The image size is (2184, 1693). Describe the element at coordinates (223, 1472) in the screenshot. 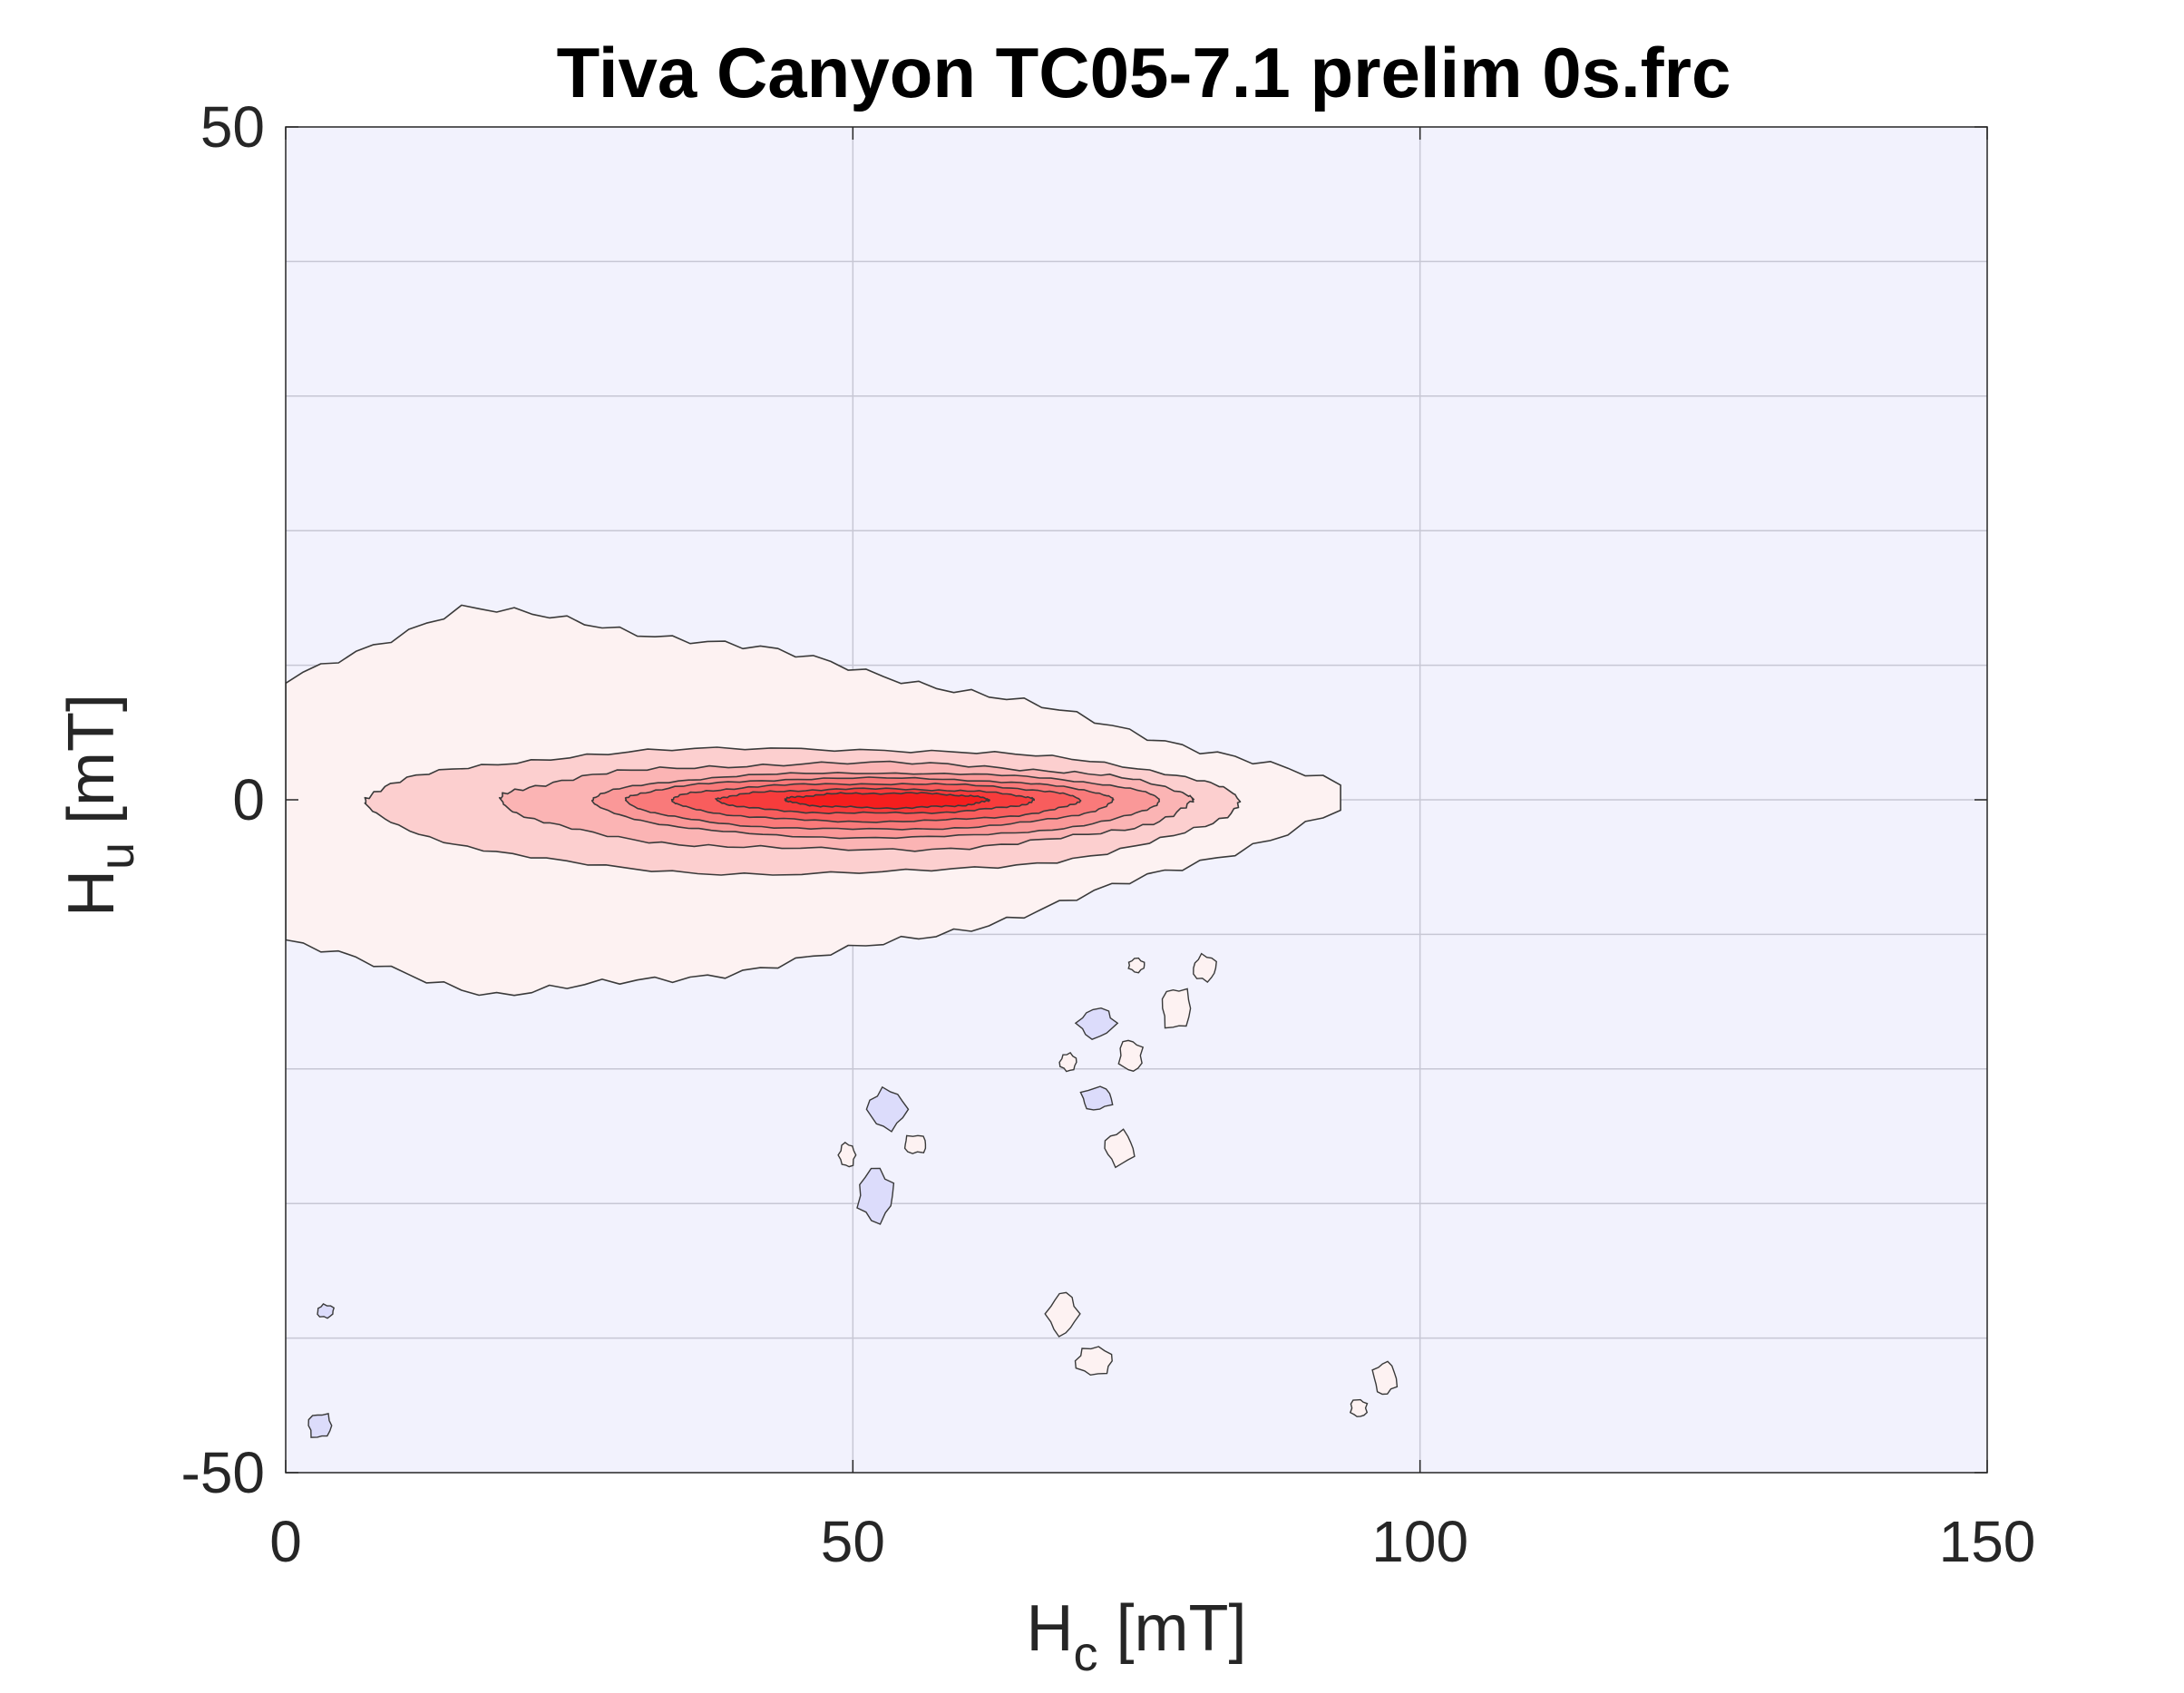

I see `y-tick-label: -50` at that location.